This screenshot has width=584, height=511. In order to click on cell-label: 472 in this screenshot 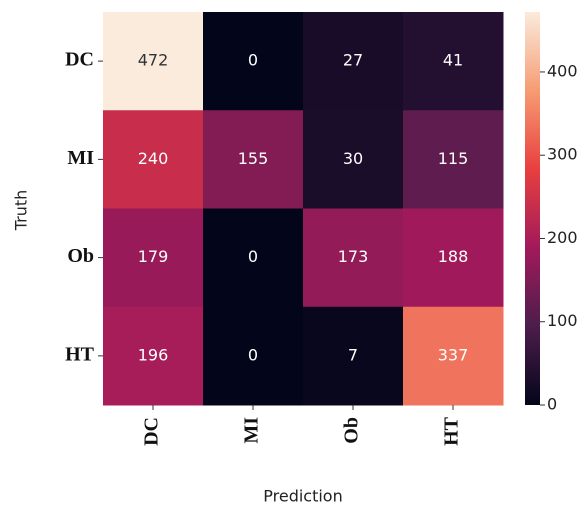, I will do `click(153, 60)`.